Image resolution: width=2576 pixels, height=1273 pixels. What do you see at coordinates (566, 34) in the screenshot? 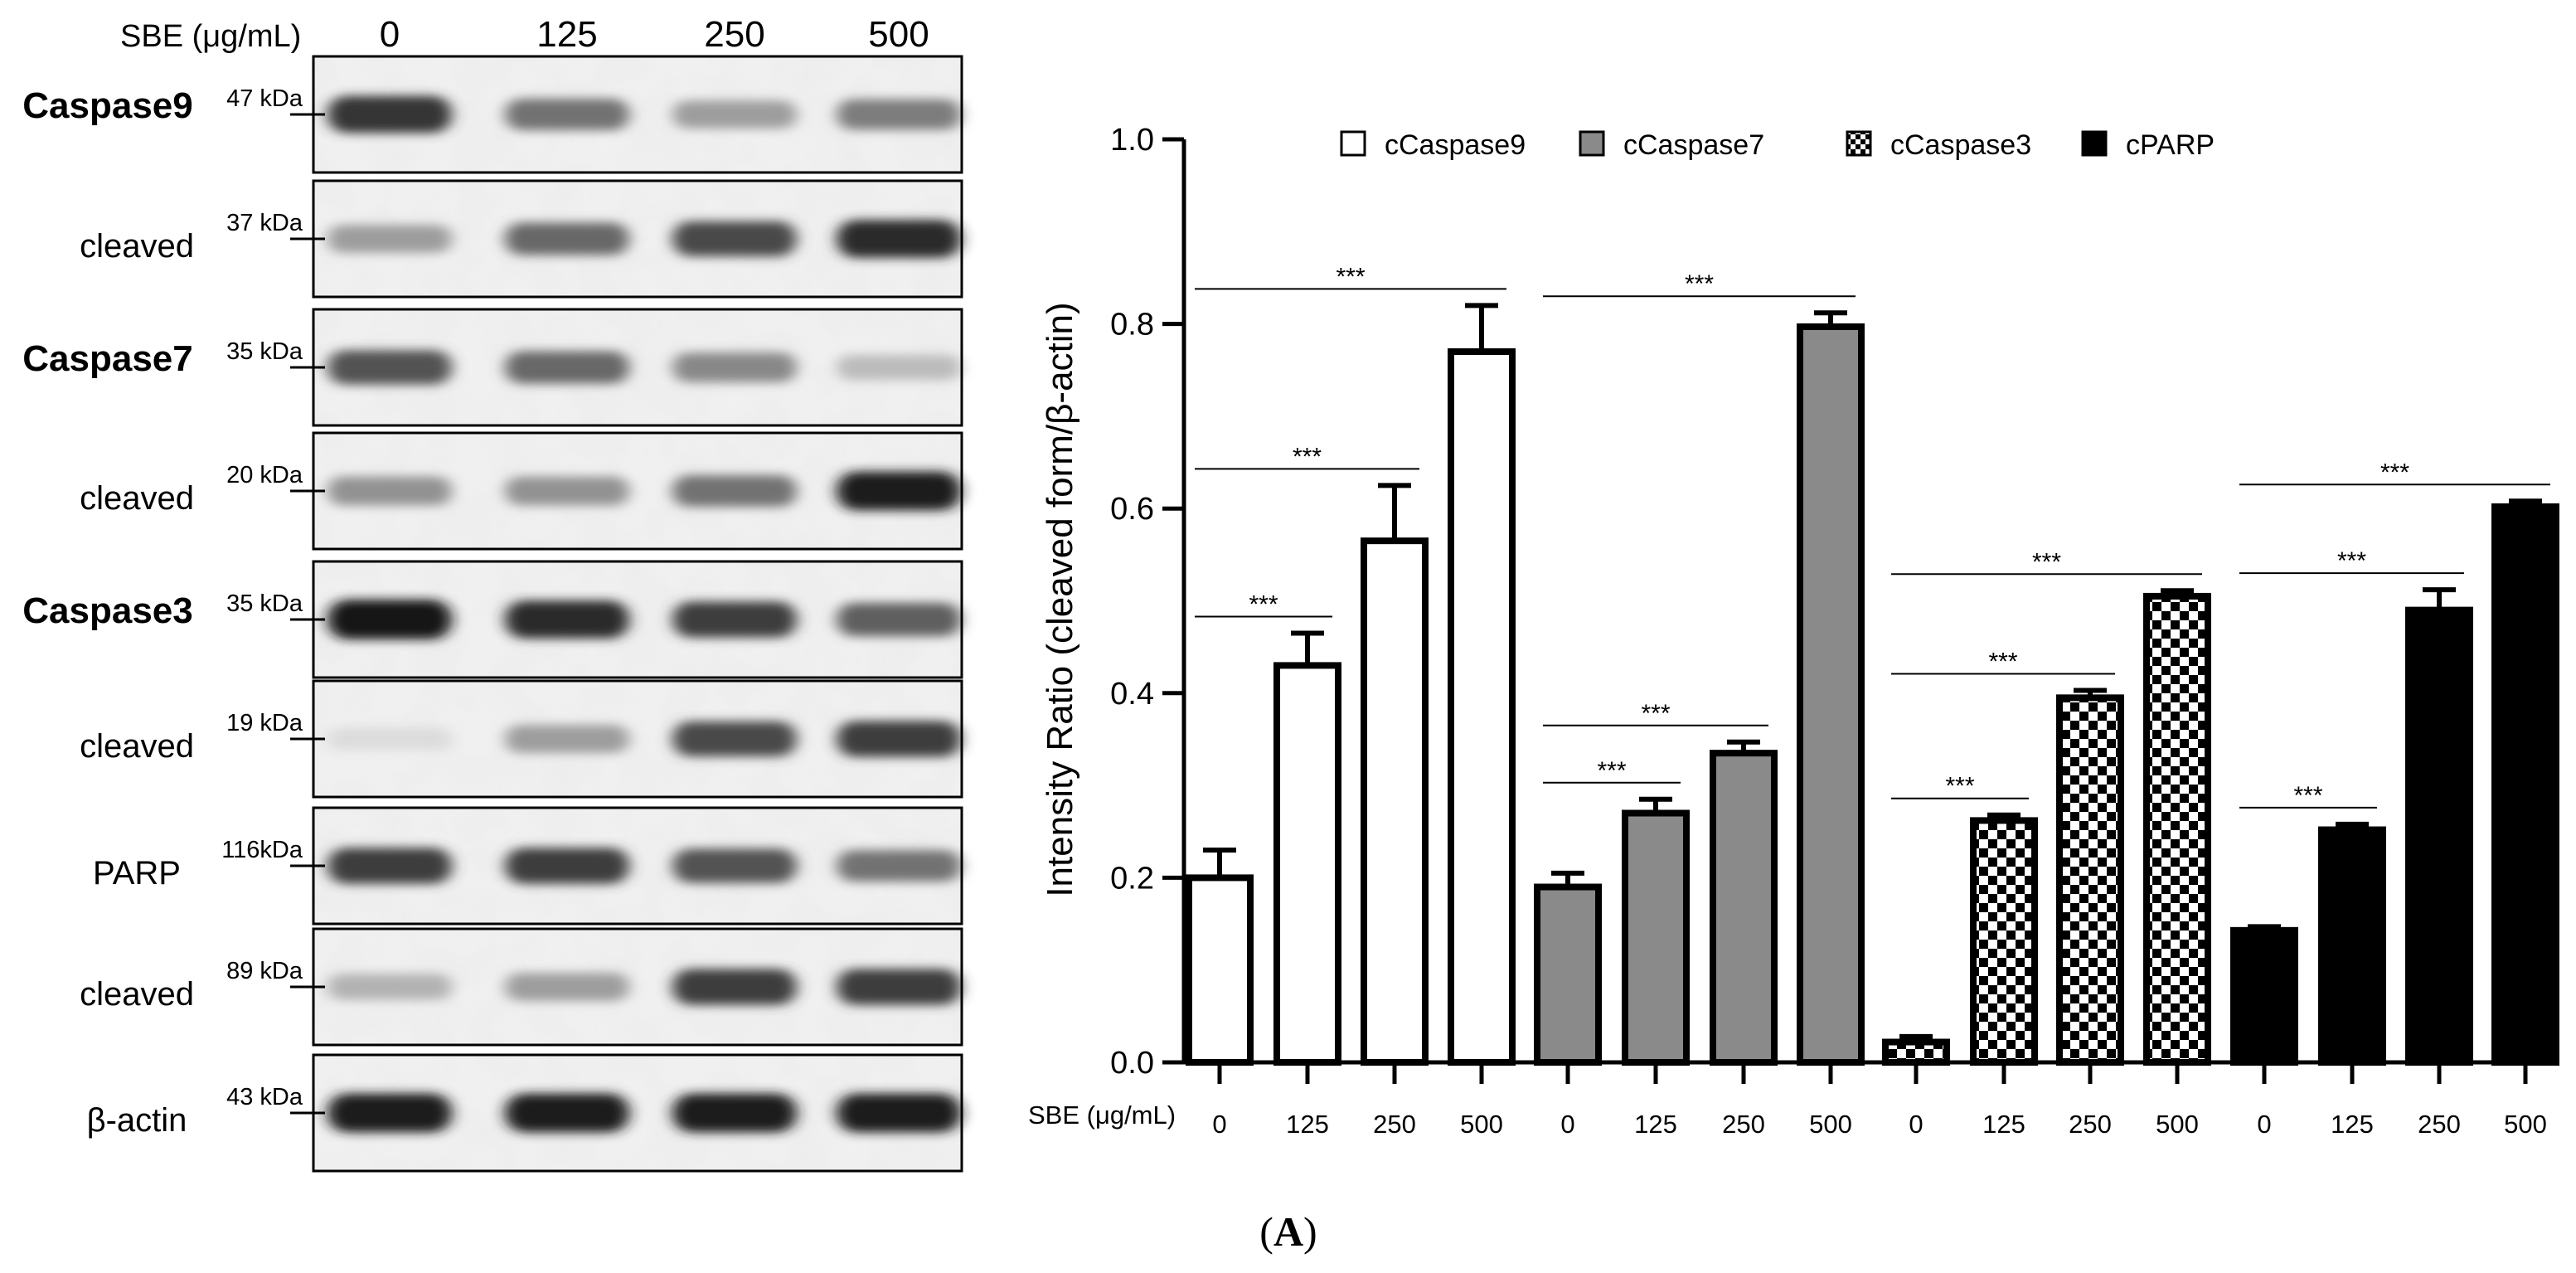
I see `blot-dose-1: 125` at bounding box center [566, 34].